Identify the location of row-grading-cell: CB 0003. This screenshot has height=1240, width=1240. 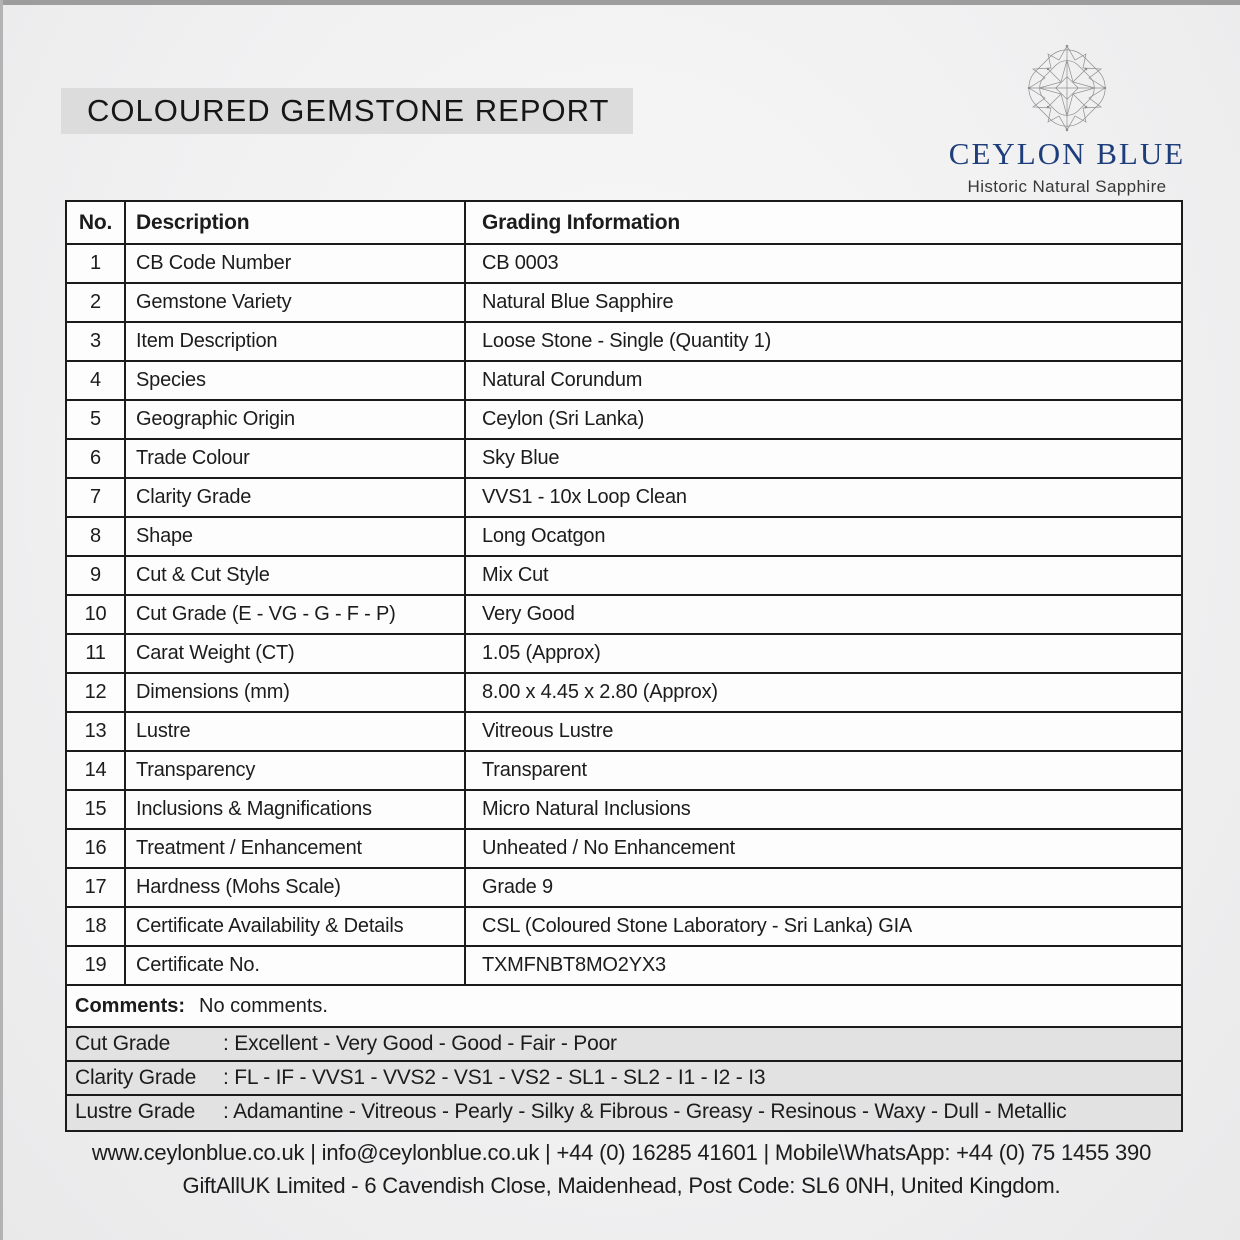
(823, 264).